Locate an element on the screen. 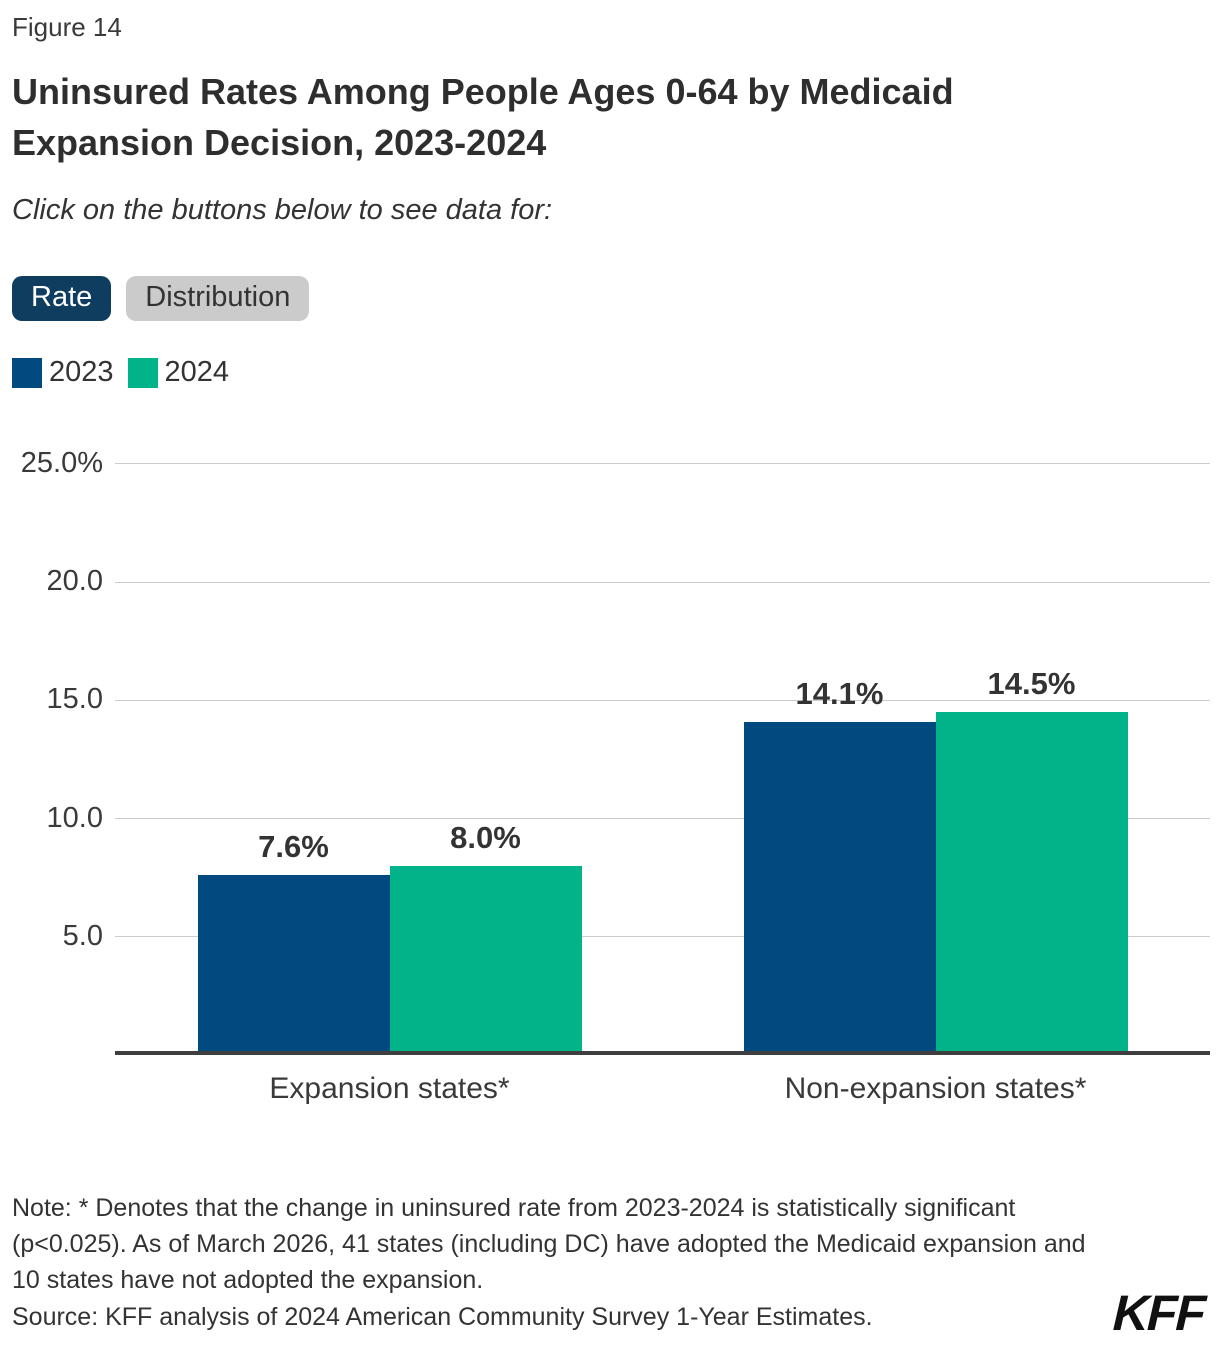 The width and height of the screenshot is (1220, 1346). legend-swatch-2023 is located at coordinates (27, 372).